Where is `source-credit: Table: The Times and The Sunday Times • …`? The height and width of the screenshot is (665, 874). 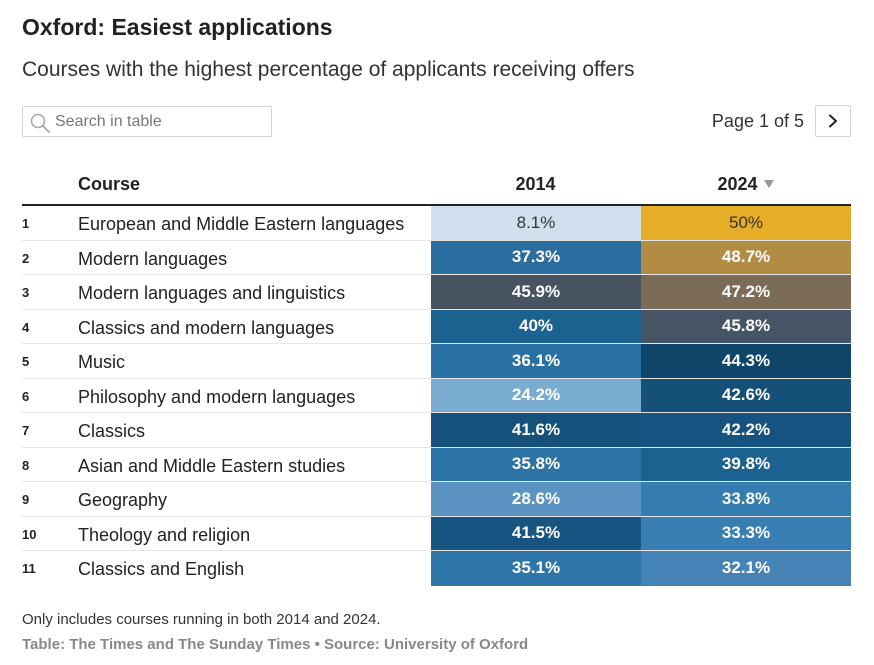 source-credit: Table: The Times and The Sunday Times • … is located at coordinates (275, 644).